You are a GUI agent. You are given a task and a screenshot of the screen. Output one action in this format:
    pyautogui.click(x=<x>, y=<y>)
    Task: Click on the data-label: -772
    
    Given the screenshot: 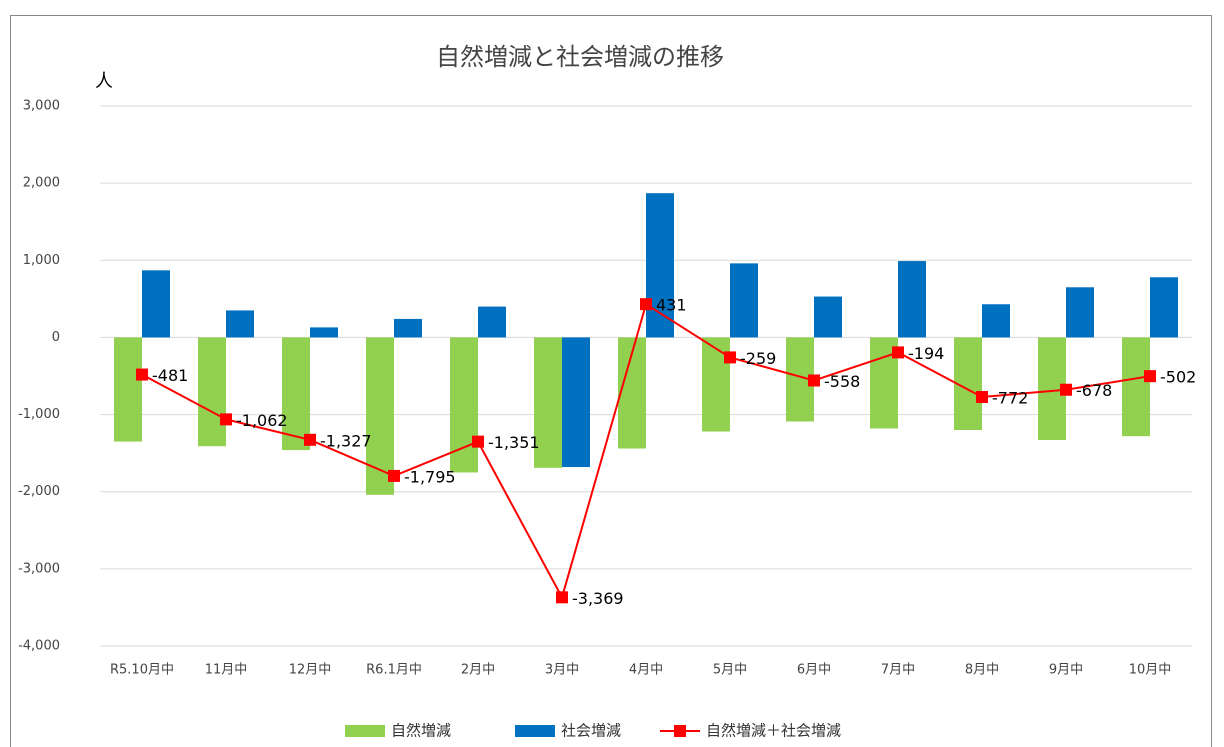 What is the action you would take?
    pyautogui.click(x=1010, y=397)
    